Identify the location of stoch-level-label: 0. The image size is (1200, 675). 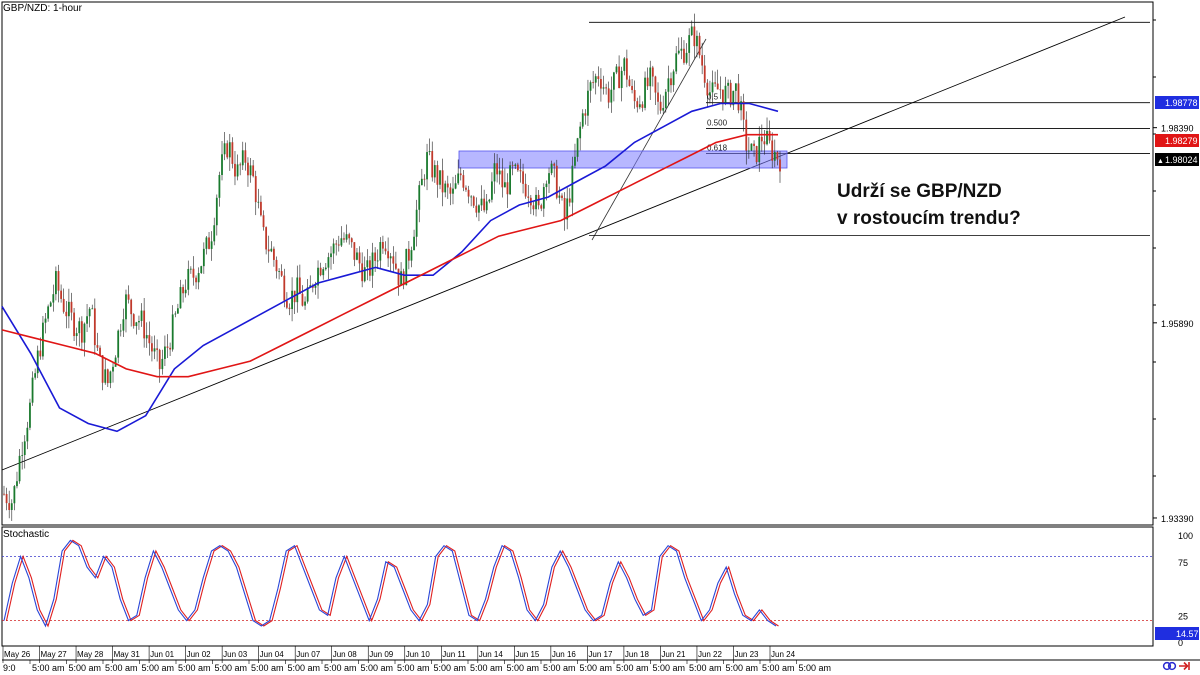
(1180, 643).